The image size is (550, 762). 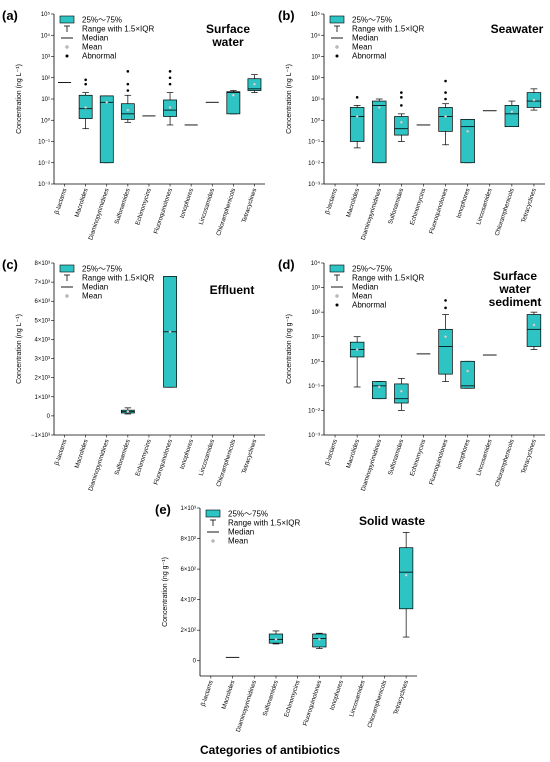 I want to click on y-tick-label: 10¹, so click(x=315, y=338).